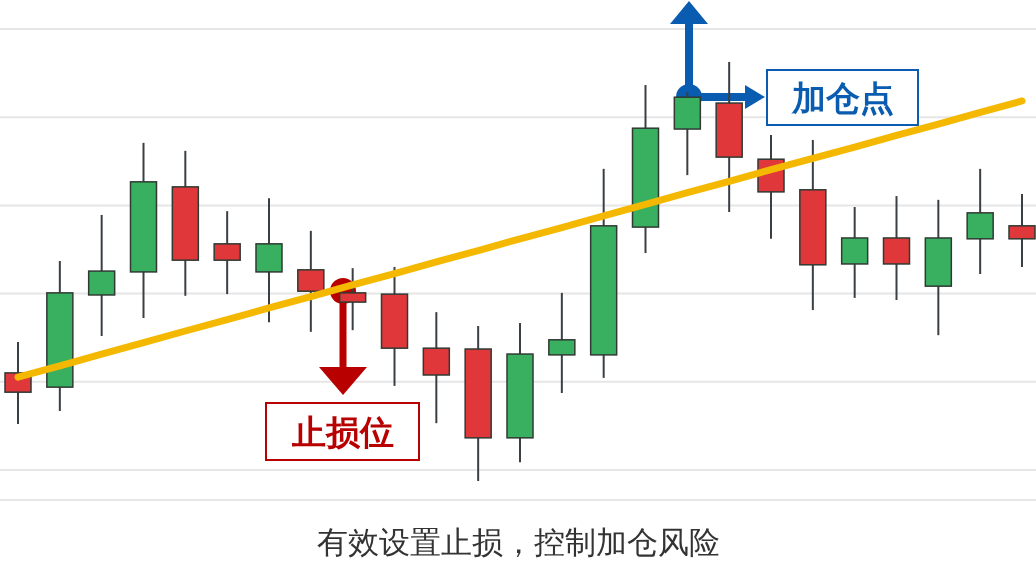 The width and height of the screenshot is (1036, 567). Describe the element at coordinates (518, 542) in the screenshot. I see `text: 有效设置止损，控制加仓风险` at that location.